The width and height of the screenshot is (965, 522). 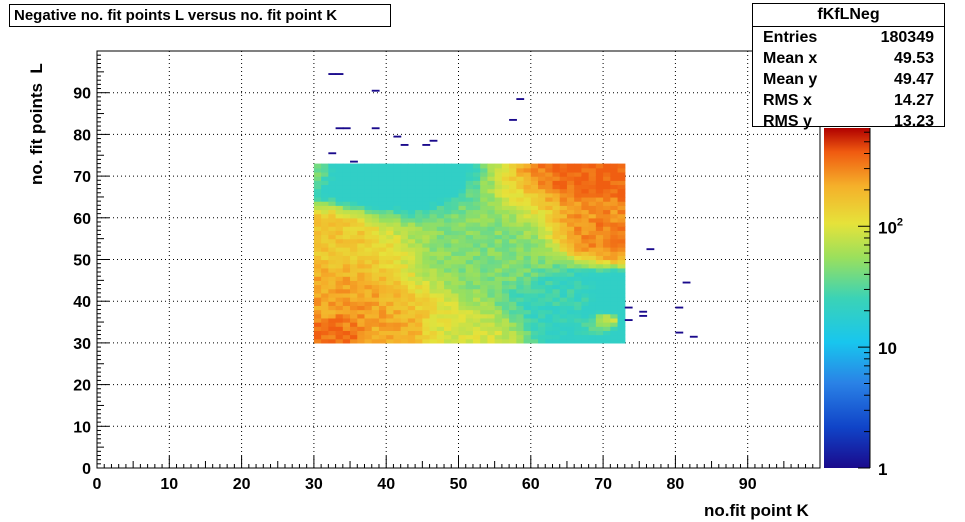 What do you see at coordinates (790, 37) in the screenshot?
I see `stats-label: Entries` at bounding box center [790, 37].